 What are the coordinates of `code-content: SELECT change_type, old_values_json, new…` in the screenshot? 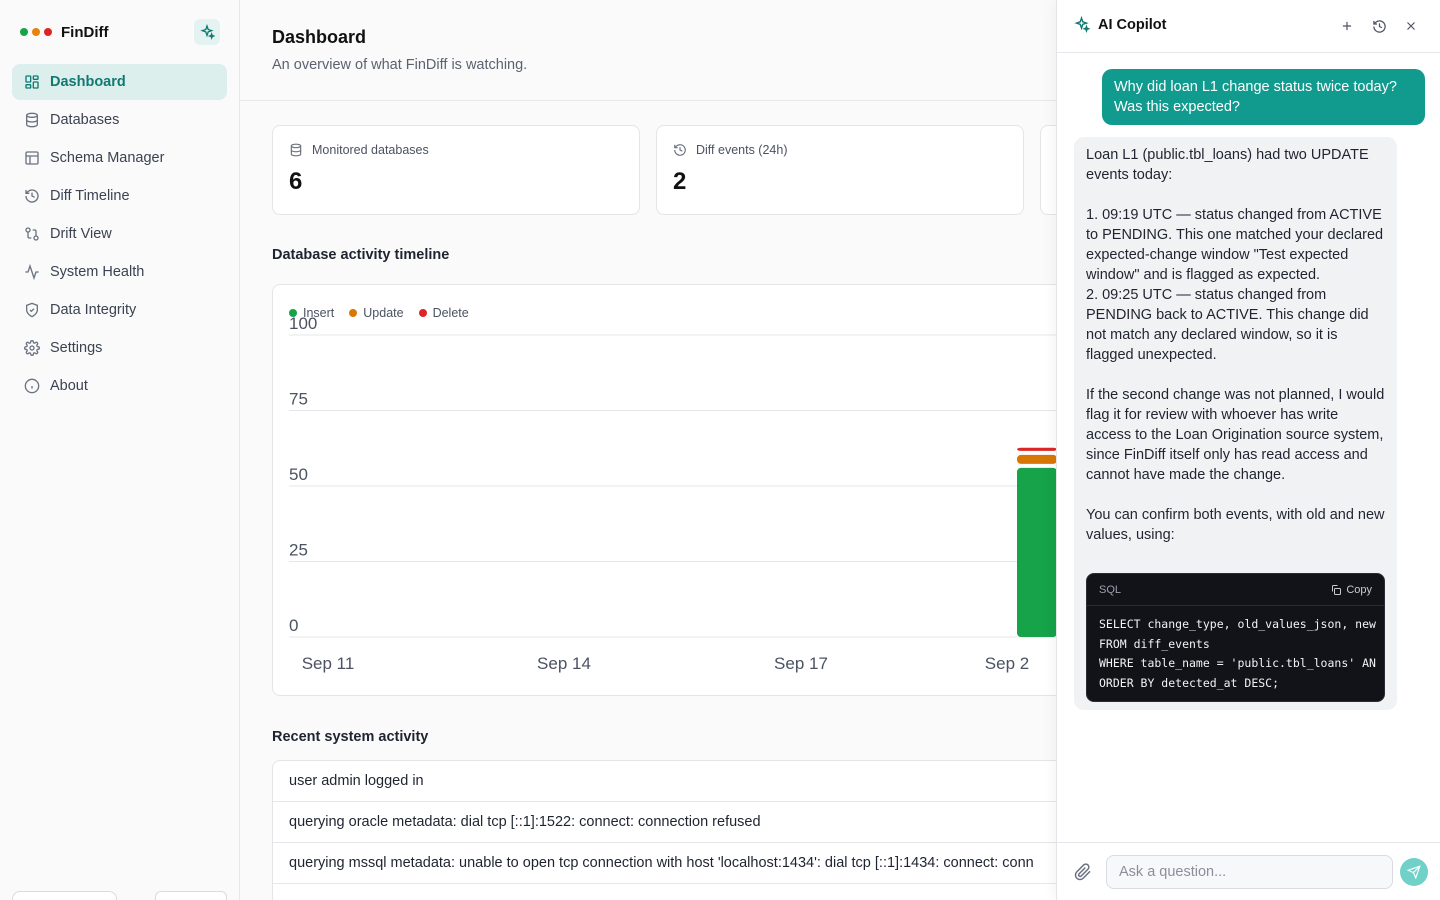 It's located at (1237, 653).